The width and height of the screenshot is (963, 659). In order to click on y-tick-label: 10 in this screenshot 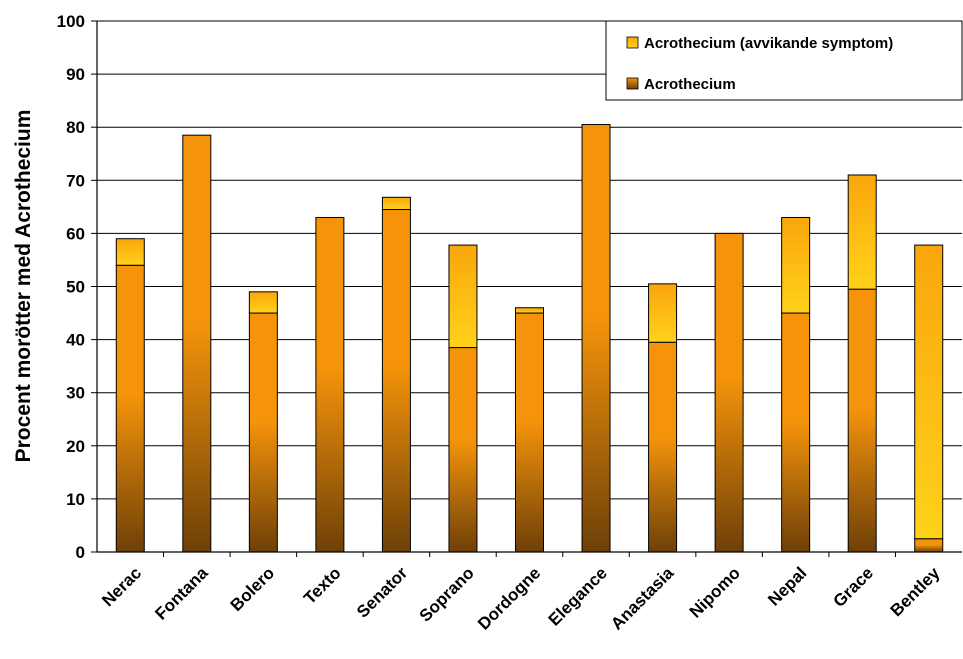, I will do `click(75, 499)`.